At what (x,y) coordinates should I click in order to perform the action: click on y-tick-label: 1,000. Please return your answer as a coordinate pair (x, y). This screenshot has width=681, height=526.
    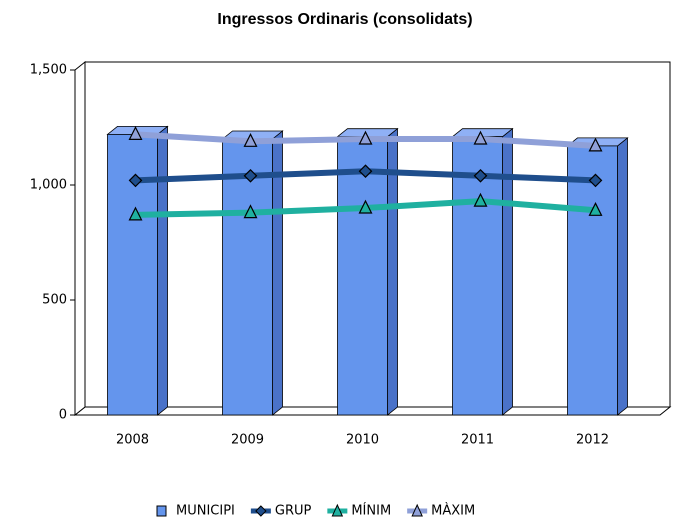
    Looking at the image, I should click on (48, 185).